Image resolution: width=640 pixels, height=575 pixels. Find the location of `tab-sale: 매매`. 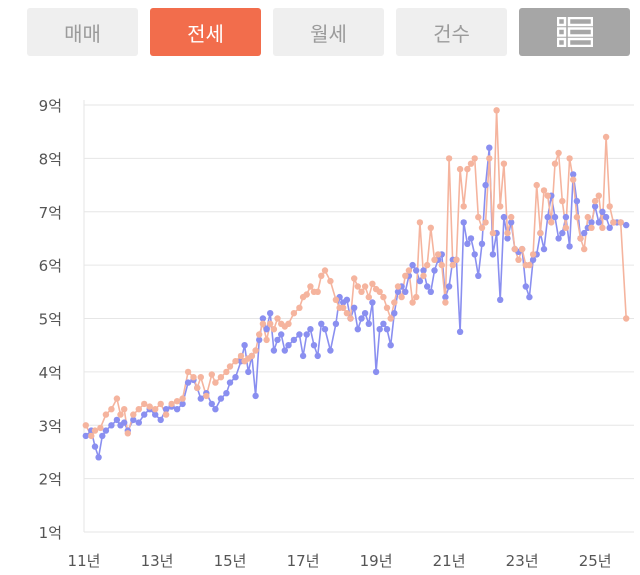

tab-sale: 매매 is located at coordinates (82, 32).